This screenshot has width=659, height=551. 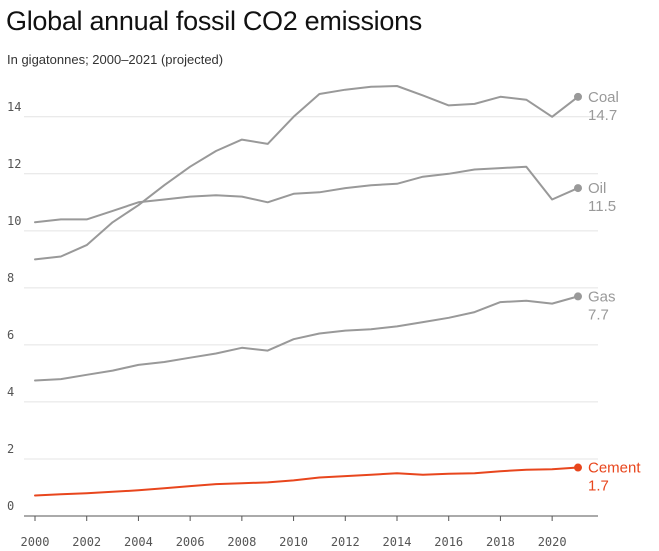 What do you see at coordinates (578, 96) in the screenshot?
I see `coal-end-point` at bounding box center [578, 96].